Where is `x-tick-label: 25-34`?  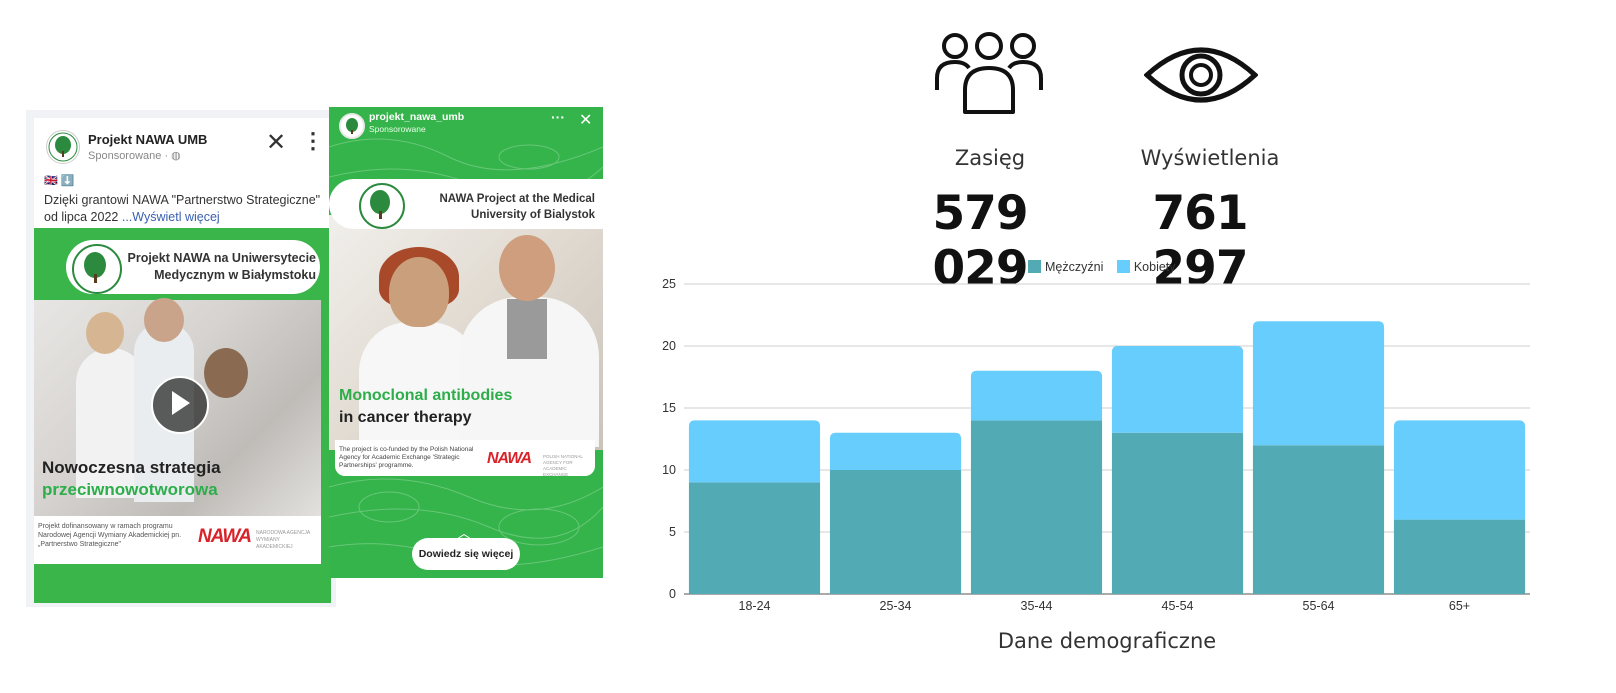
x-tick-label: 25-34 is located at coordinates (896, 606).